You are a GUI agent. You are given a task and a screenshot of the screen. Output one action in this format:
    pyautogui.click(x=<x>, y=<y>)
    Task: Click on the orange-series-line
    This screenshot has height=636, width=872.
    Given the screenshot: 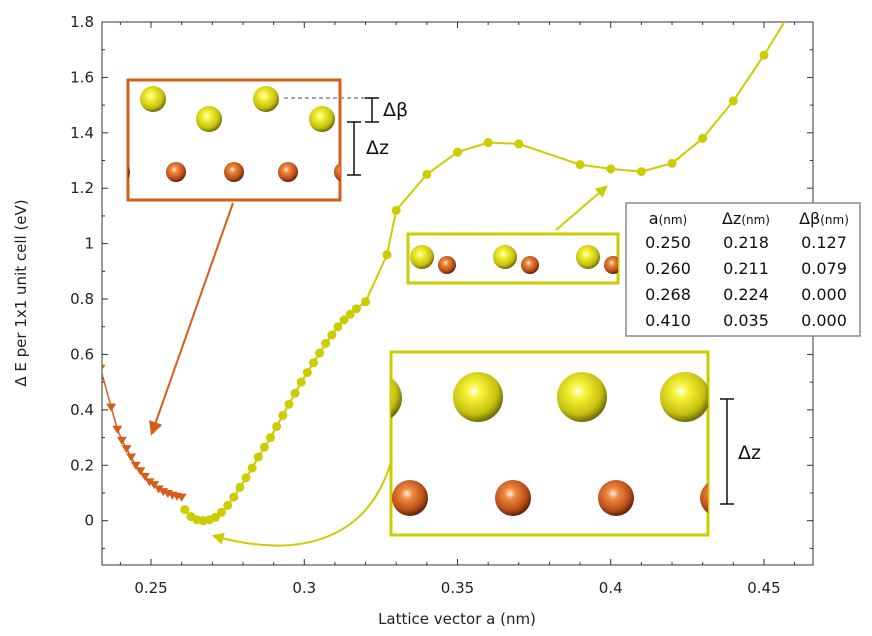 What is the action you would take?
    pyautogui.click(x=142, y=434)
    